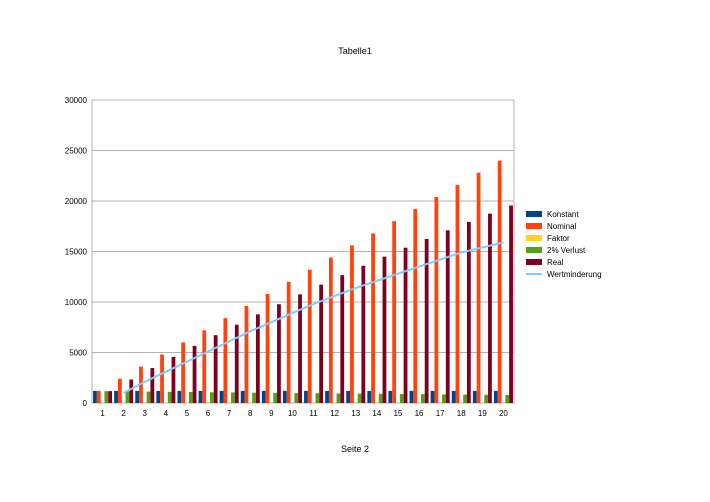  What do you see at coordinates (313, 413) in the screenshot?
I see `x-tick-label: 11` at bounding box center [313, 413].